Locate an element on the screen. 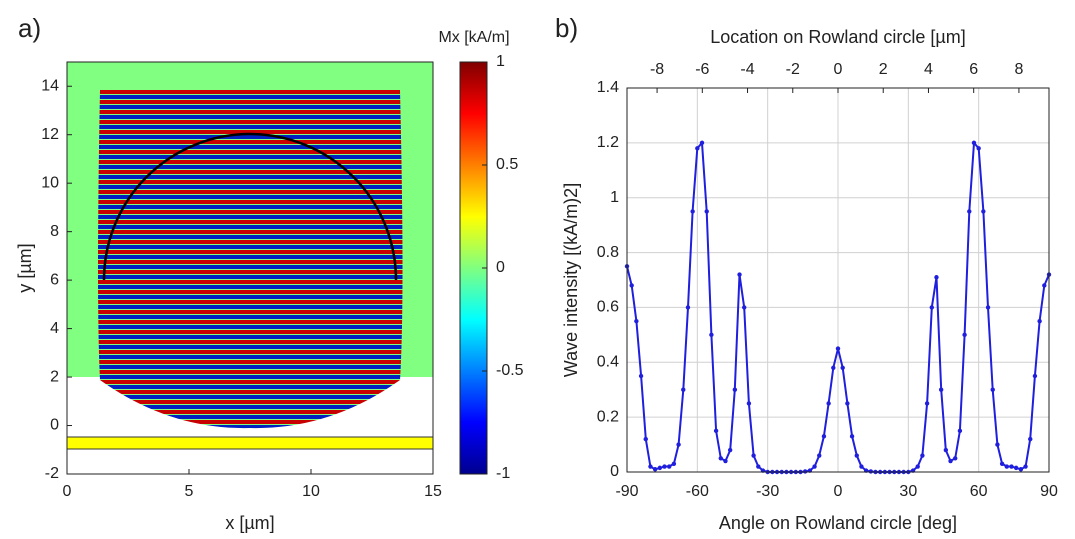  y-tick-label: 1.2 is located at coordinates (608, 142).